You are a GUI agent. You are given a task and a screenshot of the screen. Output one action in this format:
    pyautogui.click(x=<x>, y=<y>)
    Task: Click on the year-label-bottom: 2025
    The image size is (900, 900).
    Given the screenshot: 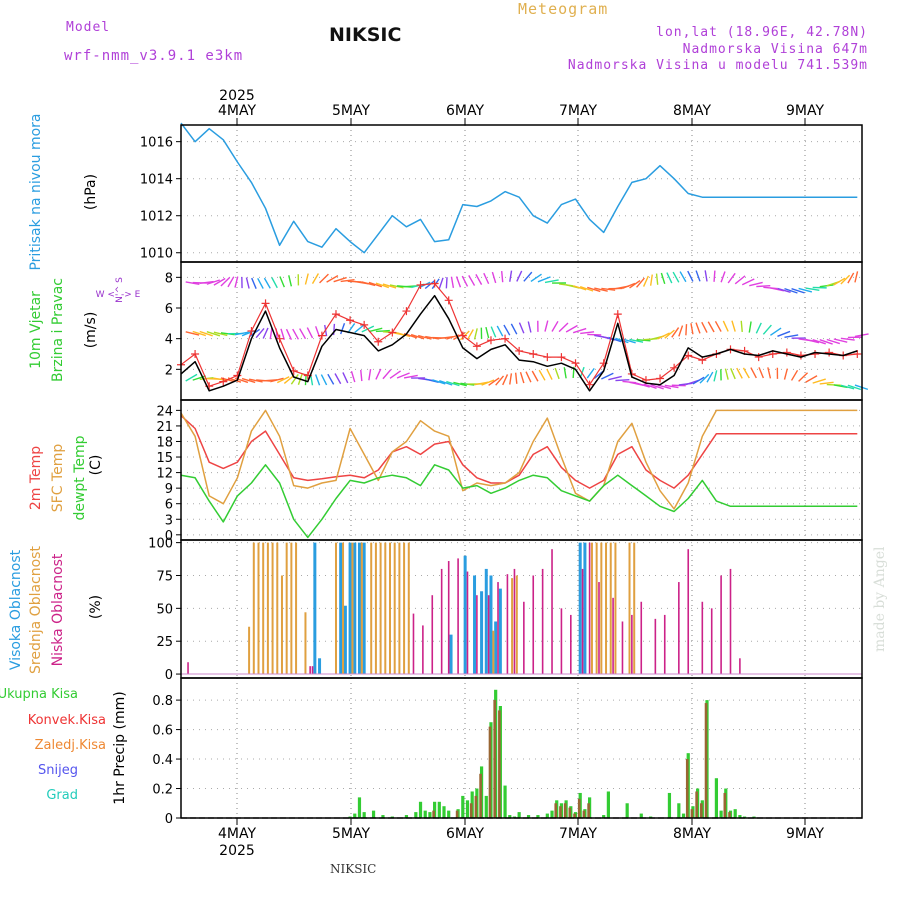 What is the action you would take?
    pyautogui.click(x=237, y=851)
    